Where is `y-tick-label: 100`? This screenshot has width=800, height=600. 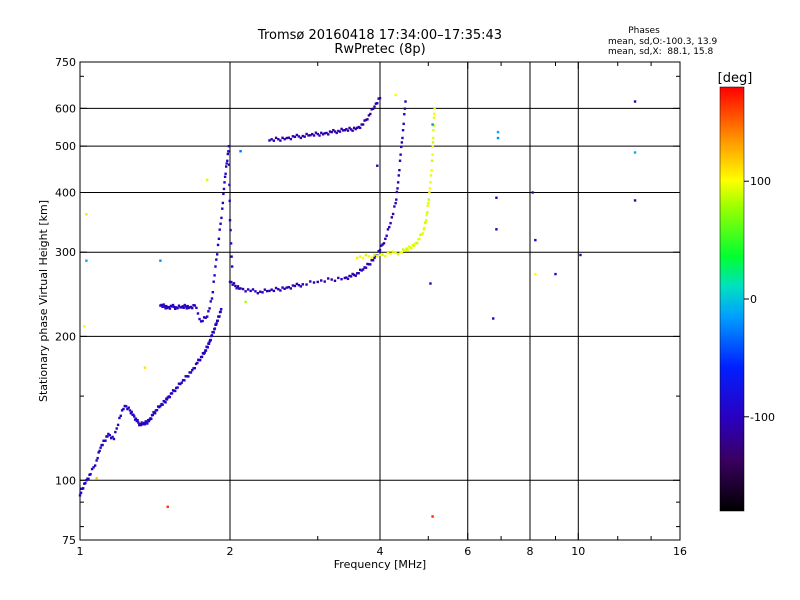 y-tick-label: 100 is located at coordinates (65, 480).